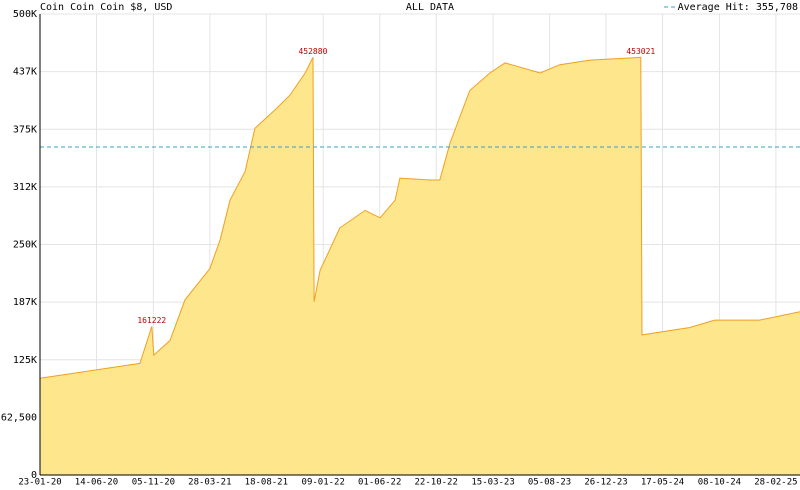 The image size is (800, 490). What do you see at coordinates (25, 129) in the screenshot?
I see `y-tick-label: 375K` at bounding box center [25, 129].